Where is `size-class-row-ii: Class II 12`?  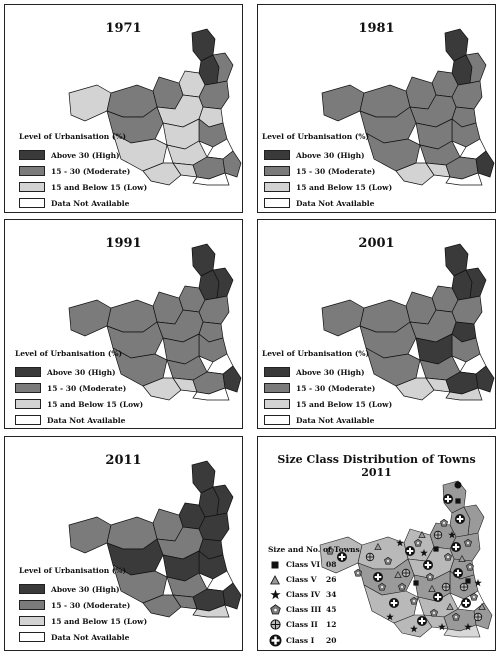
size-class-row-ii: Class II 12 is located at coordinates (302, 624).